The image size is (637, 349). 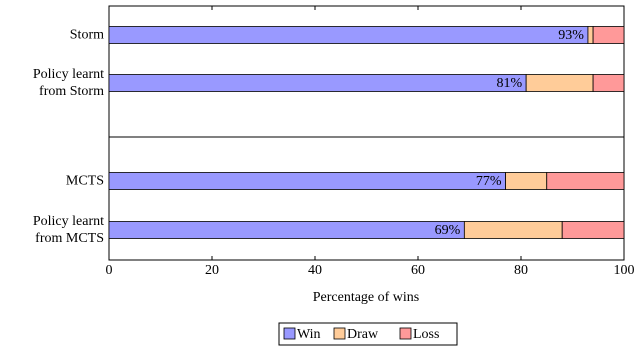 I want to click on y-tick-label: Policy learnt from MCTS, so click(x=68, y=230).